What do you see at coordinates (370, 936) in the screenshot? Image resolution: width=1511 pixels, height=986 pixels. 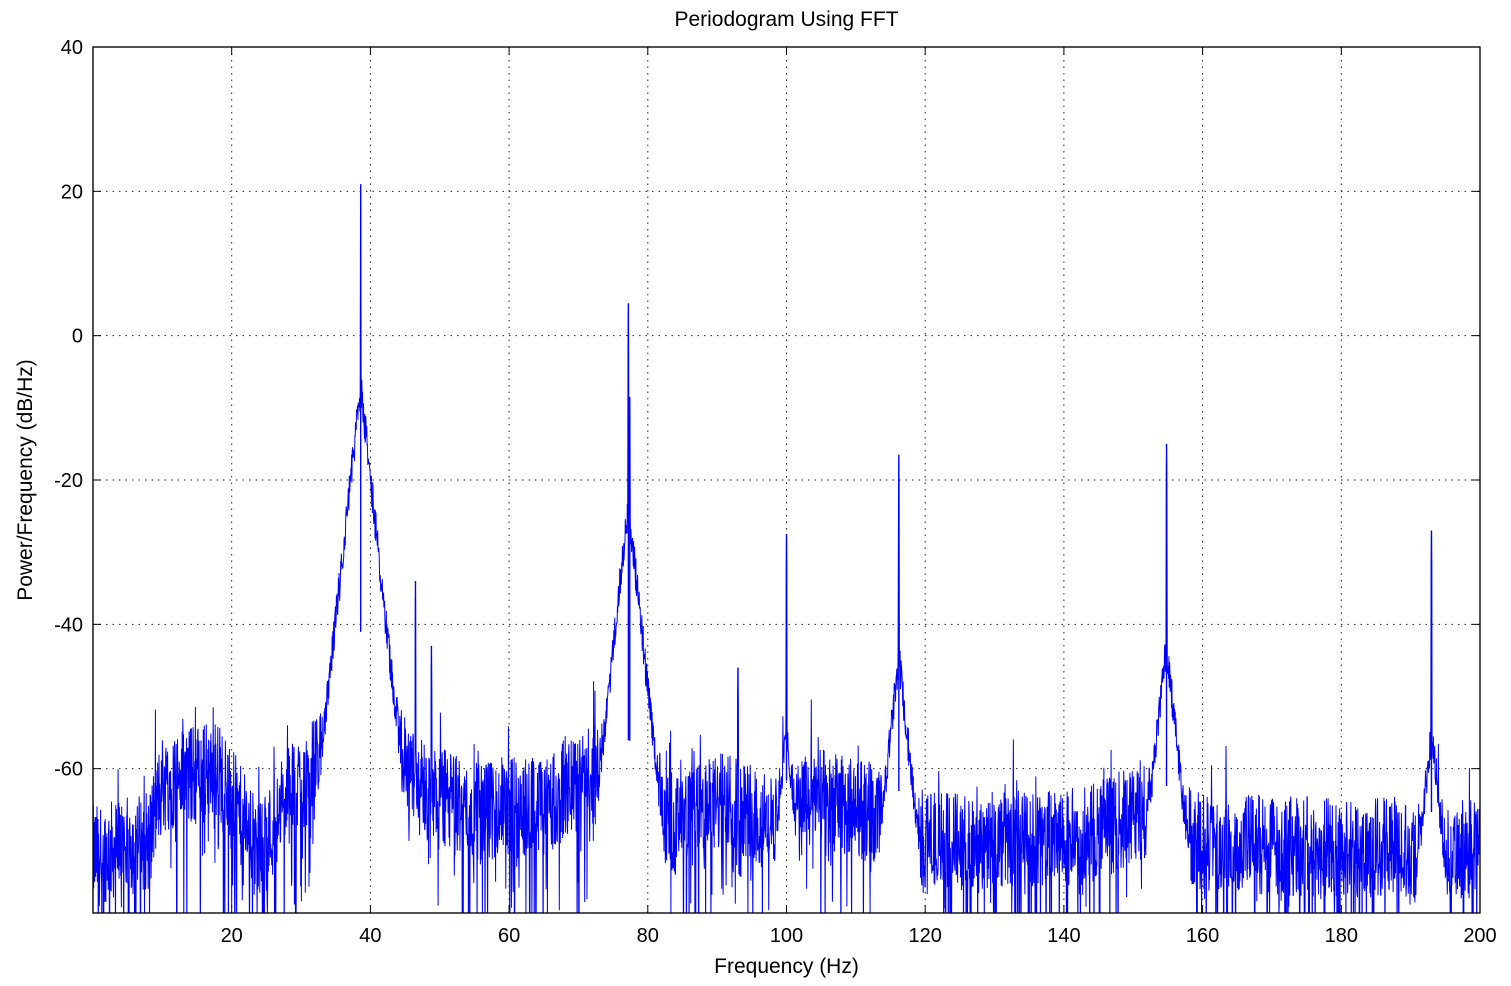 I see `x-tick-label: 40` at bounding box center [370, 936].